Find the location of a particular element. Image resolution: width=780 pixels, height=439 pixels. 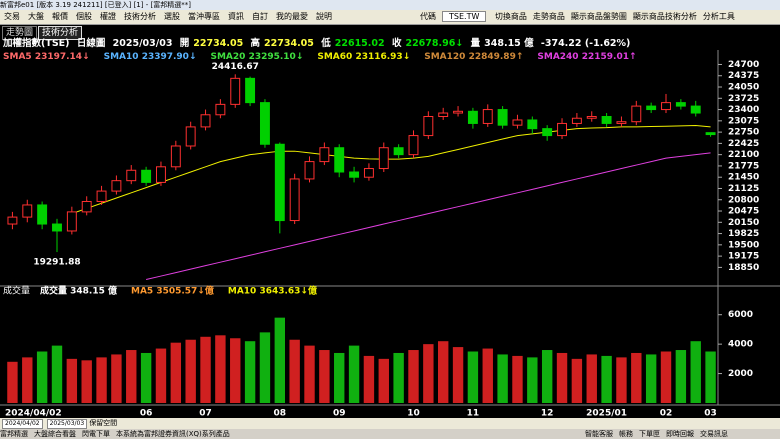

x-tick-label: 2024/04/02 is located at coordinates (33, 414).